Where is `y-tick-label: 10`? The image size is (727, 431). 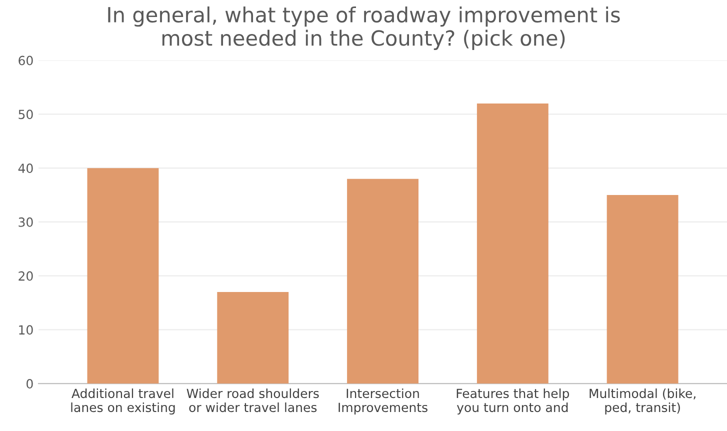
y-tick-label: 10 is located at coordinates (26, 330).